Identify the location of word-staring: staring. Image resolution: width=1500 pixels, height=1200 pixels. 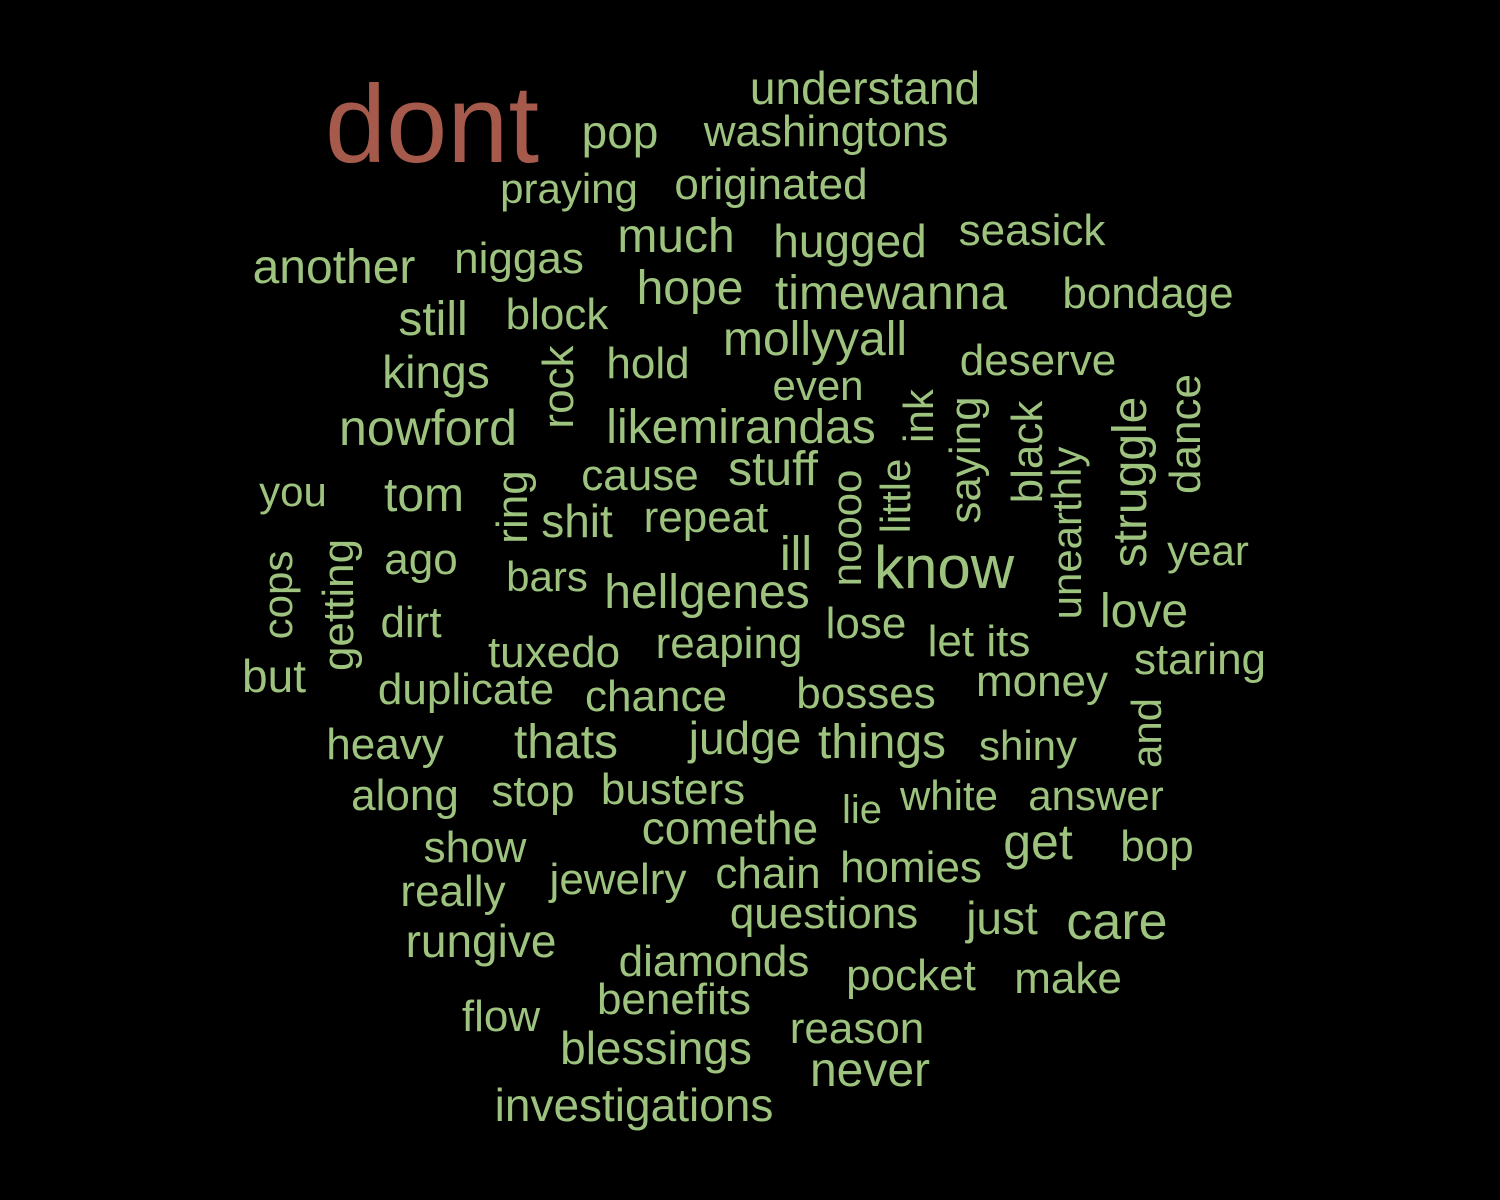
(1200, 659).